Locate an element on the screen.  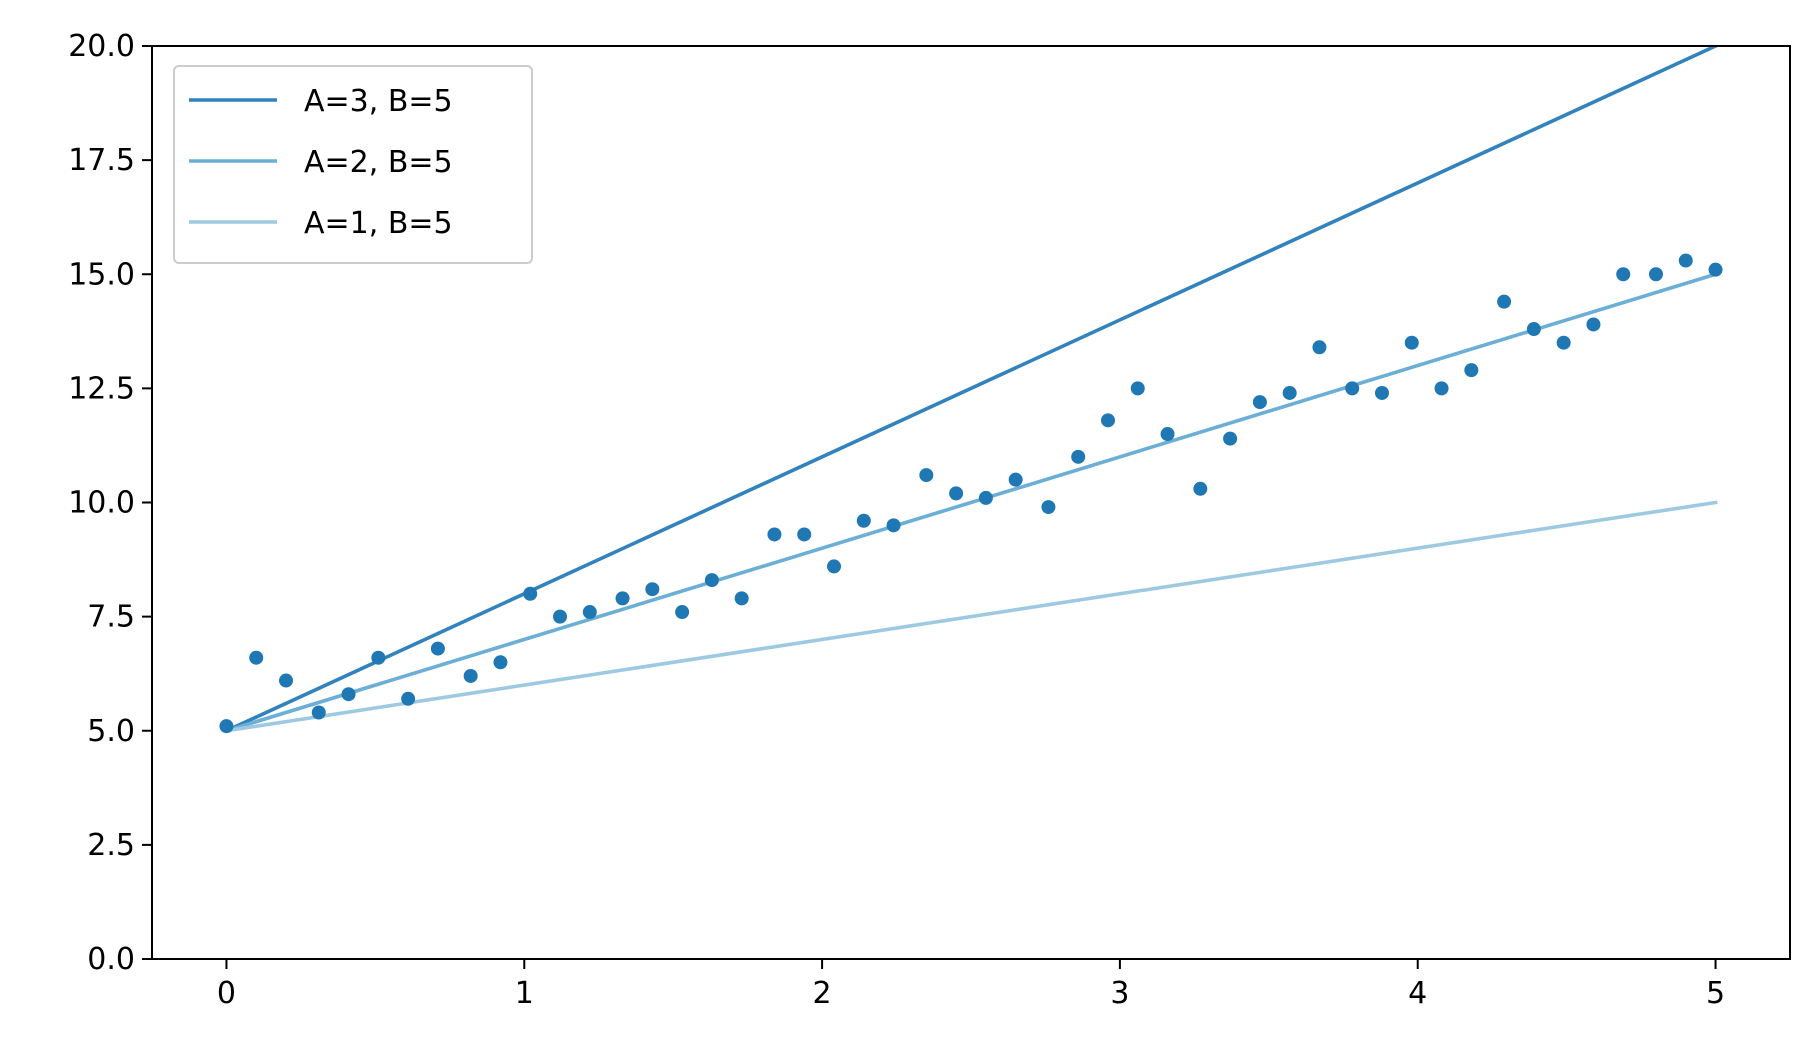
y-tick-label: 0.0 is located at coordinates (111, 959).